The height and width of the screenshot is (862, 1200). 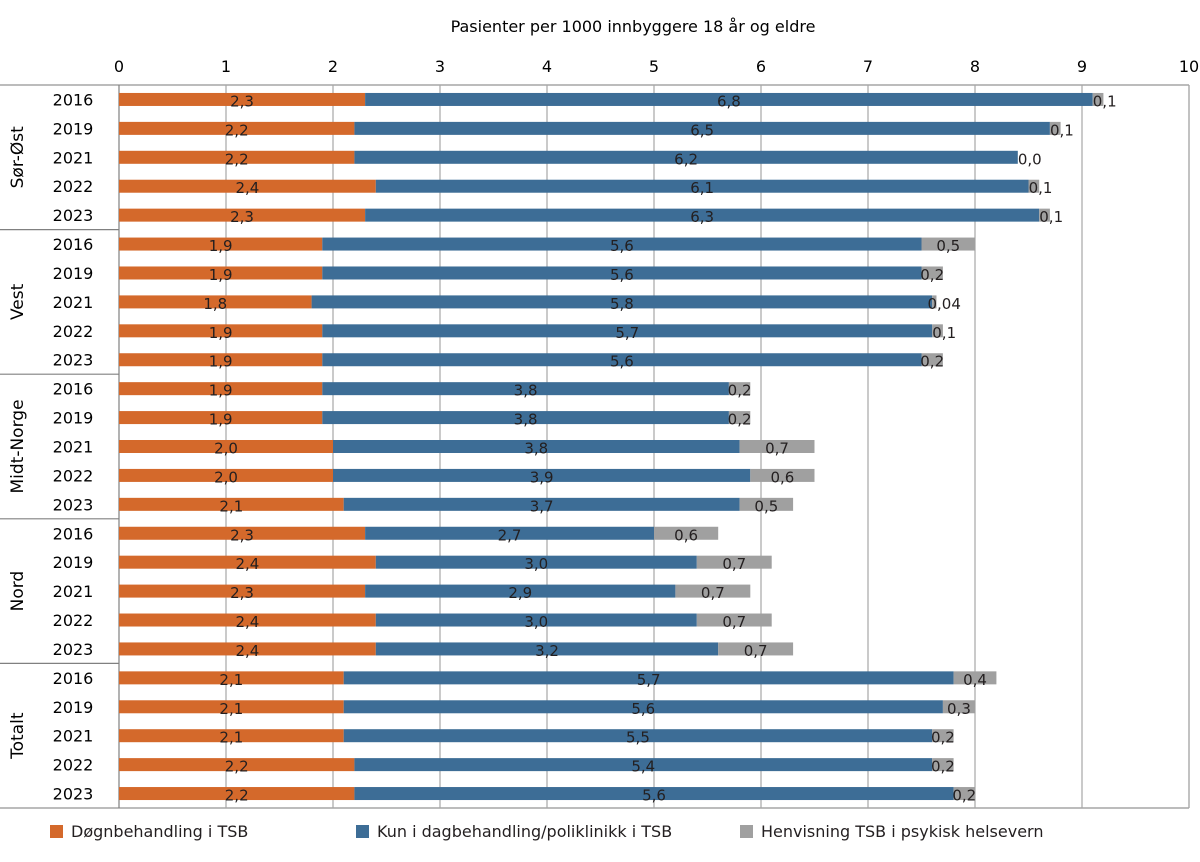 I want to click on data-label: 0,5, so click(x=948, y=246).